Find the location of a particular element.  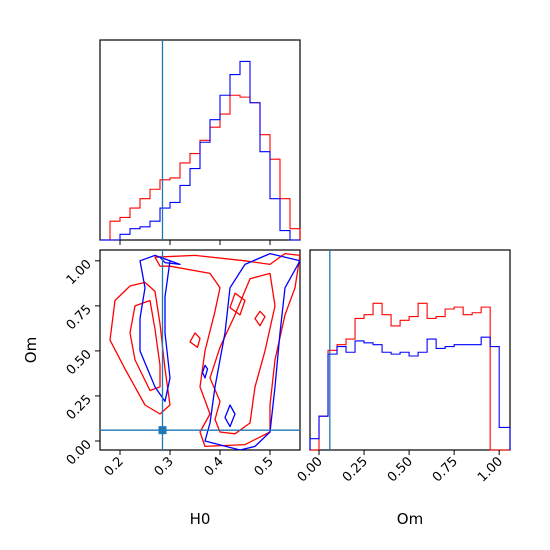

om-histogram-frame is located at coordinates (410, 350).